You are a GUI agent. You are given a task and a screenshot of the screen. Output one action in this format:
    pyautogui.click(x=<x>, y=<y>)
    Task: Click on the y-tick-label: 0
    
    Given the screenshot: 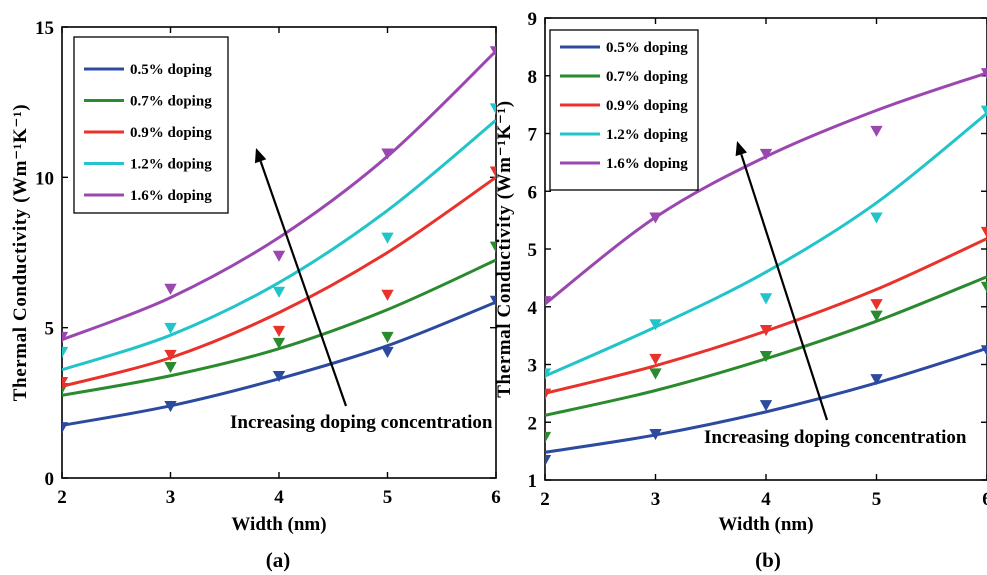 What is the action you would take?
    pyautogui.click(x=50, y=479)
    